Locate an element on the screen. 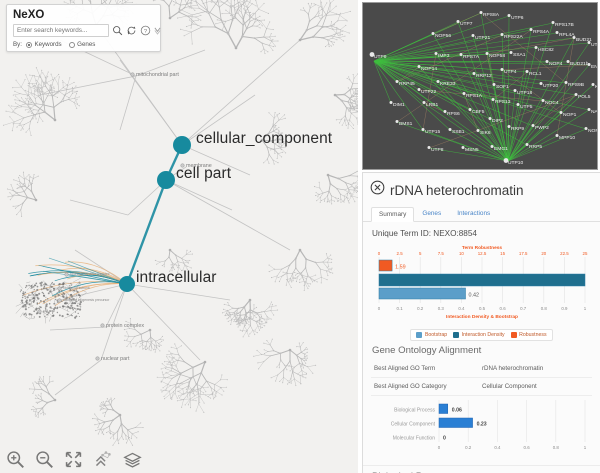  tree-node-label-major: cell part is located at coordinates (204, 173).